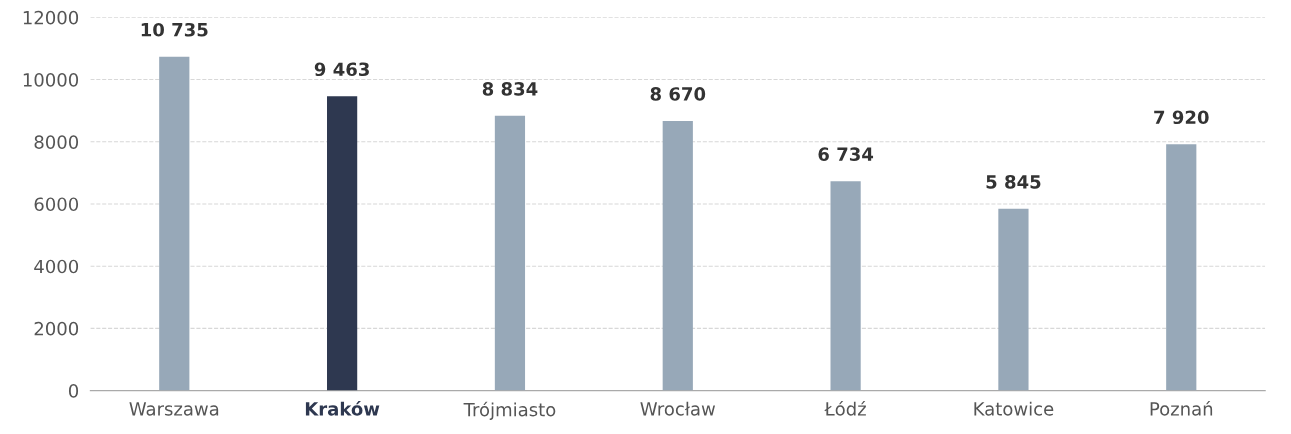  Describe the element at coordinates (678, 408) in the screenshot. I see `x-tick-label: Wrocław` at that location.